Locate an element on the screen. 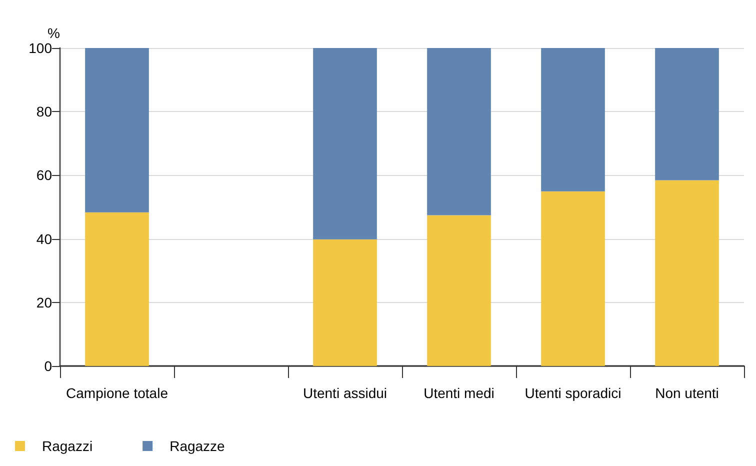 The width and height of the screenshot is (756, 466). y-axis-title: % is located at coordinates (54, 33).